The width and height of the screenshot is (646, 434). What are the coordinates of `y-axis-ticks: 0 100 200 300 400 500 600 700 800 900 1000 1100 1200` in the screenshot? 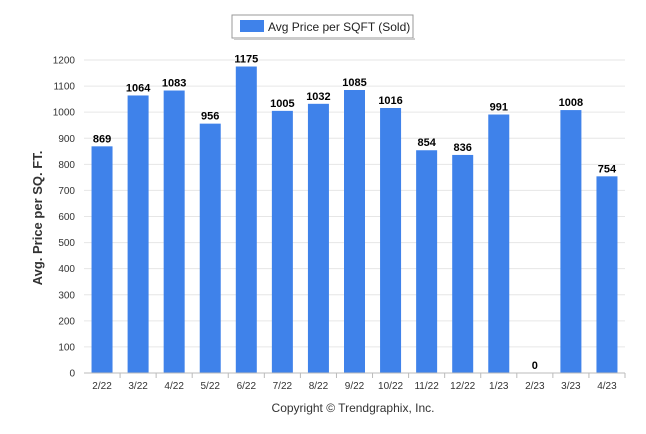 It's located at (64, 218).